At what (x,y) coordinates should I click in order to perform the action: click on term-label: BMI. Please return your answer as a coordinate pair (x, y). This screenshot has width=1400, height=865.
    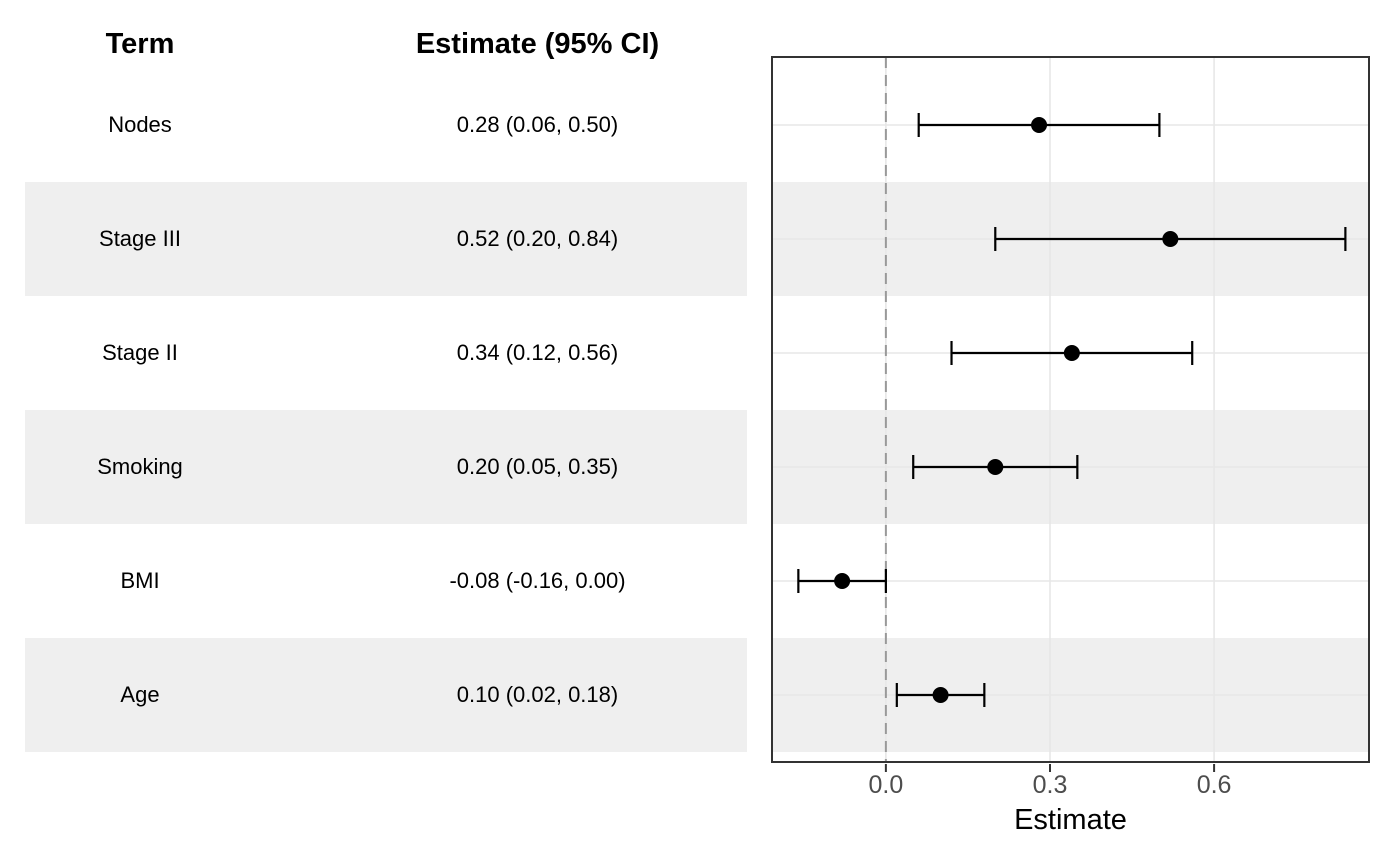
    Looking at the image, I should click on (140, 580).